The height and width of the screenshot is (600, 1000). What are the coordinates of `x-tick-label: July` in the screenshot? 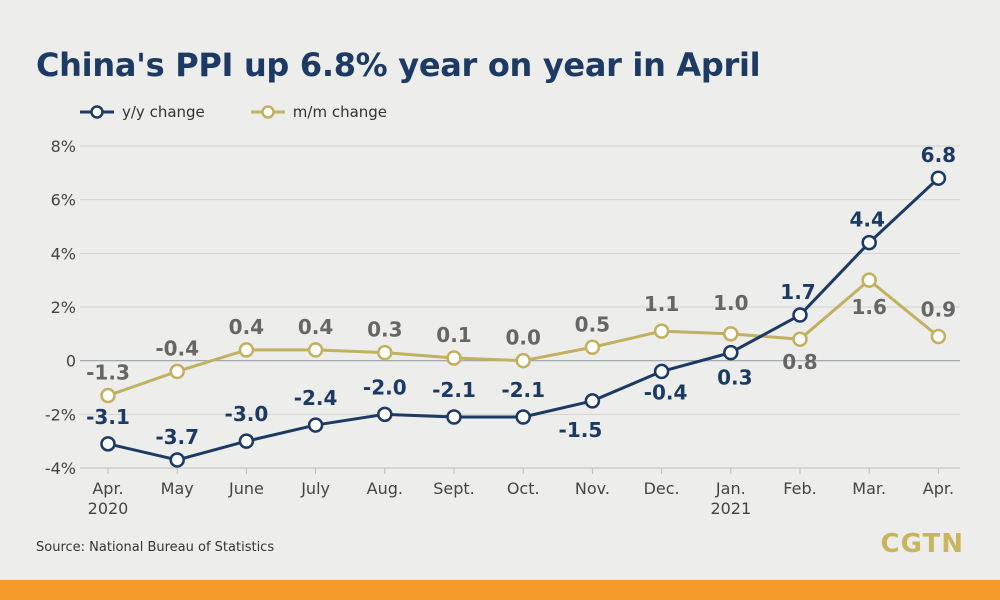 It's located at (315, 488).